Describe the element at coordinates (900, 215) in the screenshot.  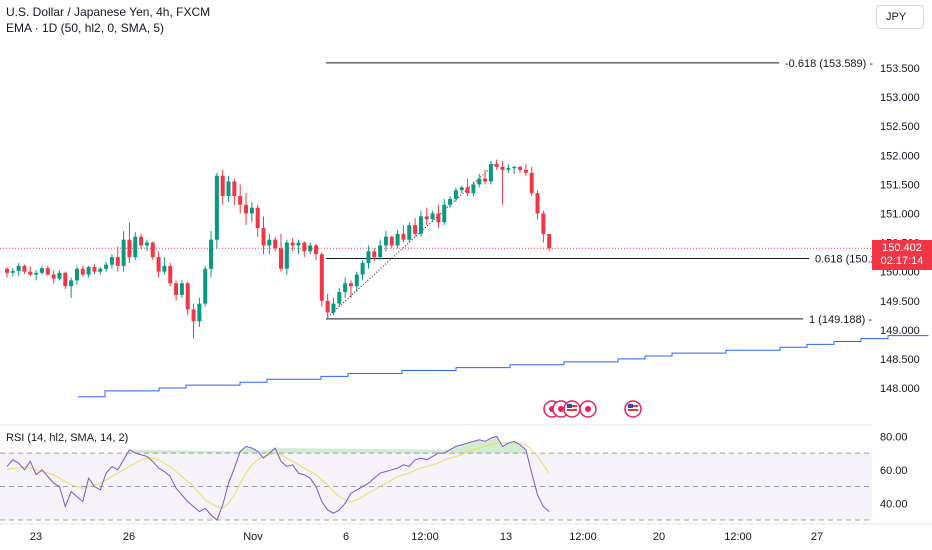
I see `price-tick-label: 151.000` at that location.